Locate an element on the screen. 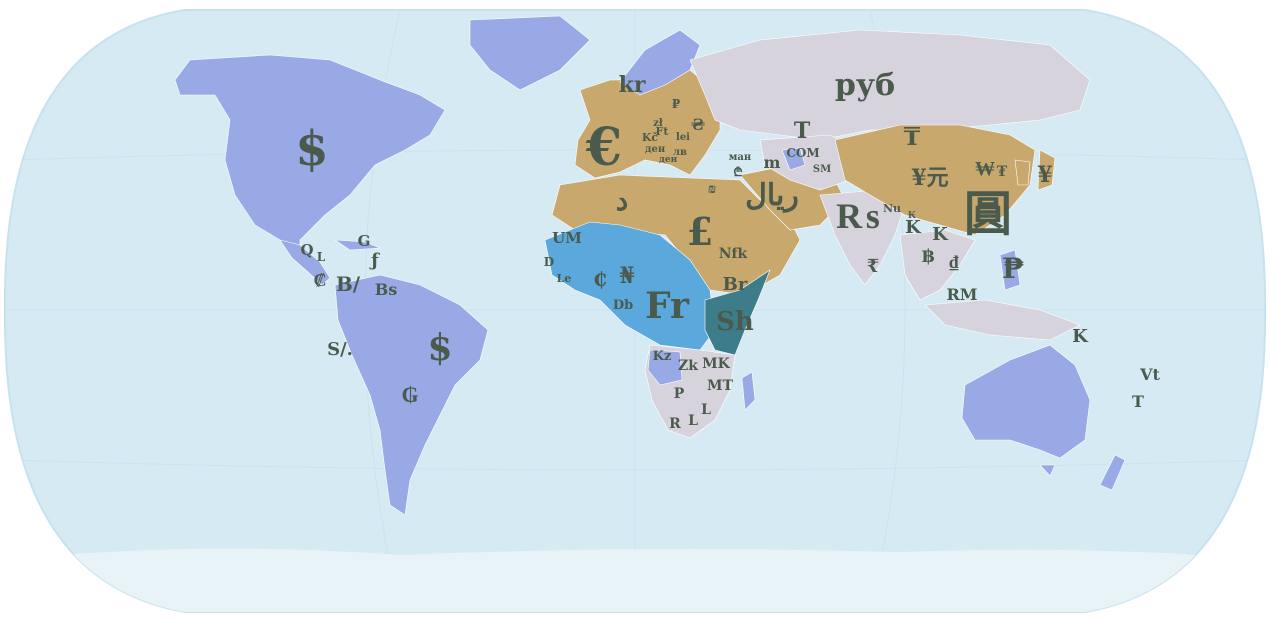  symbol-koruna: Kč is located at coordinates (650, 137).